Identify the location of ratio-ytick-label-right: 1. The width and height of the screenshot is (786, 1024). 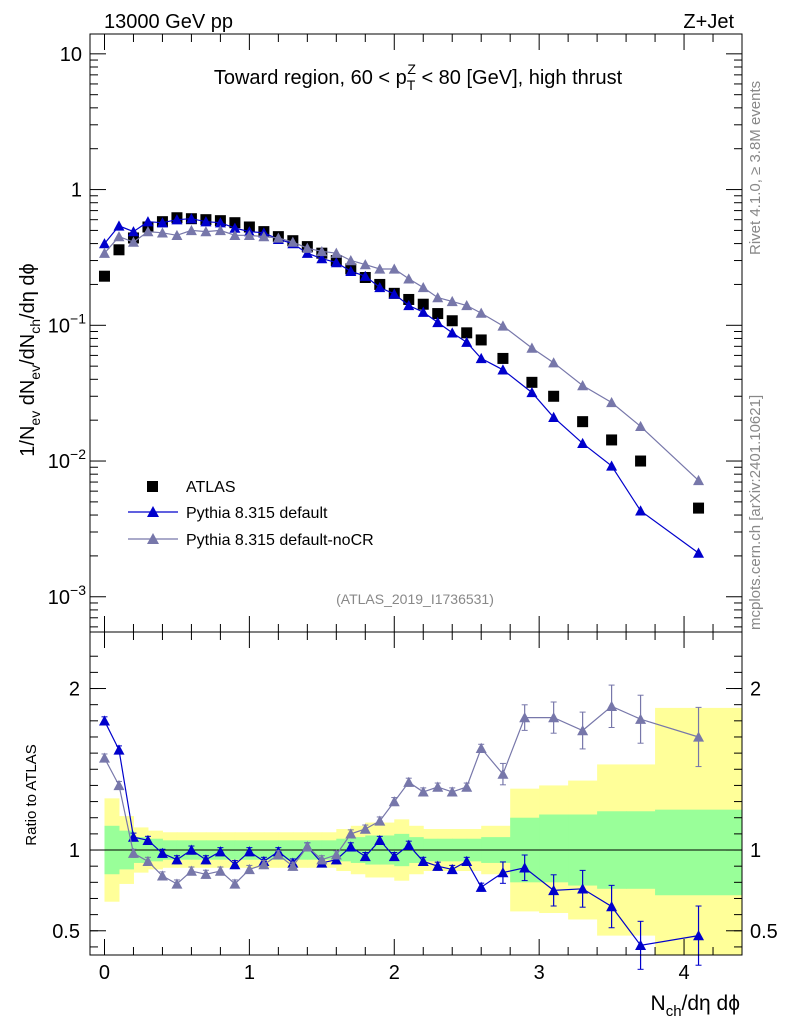
(755, 851).